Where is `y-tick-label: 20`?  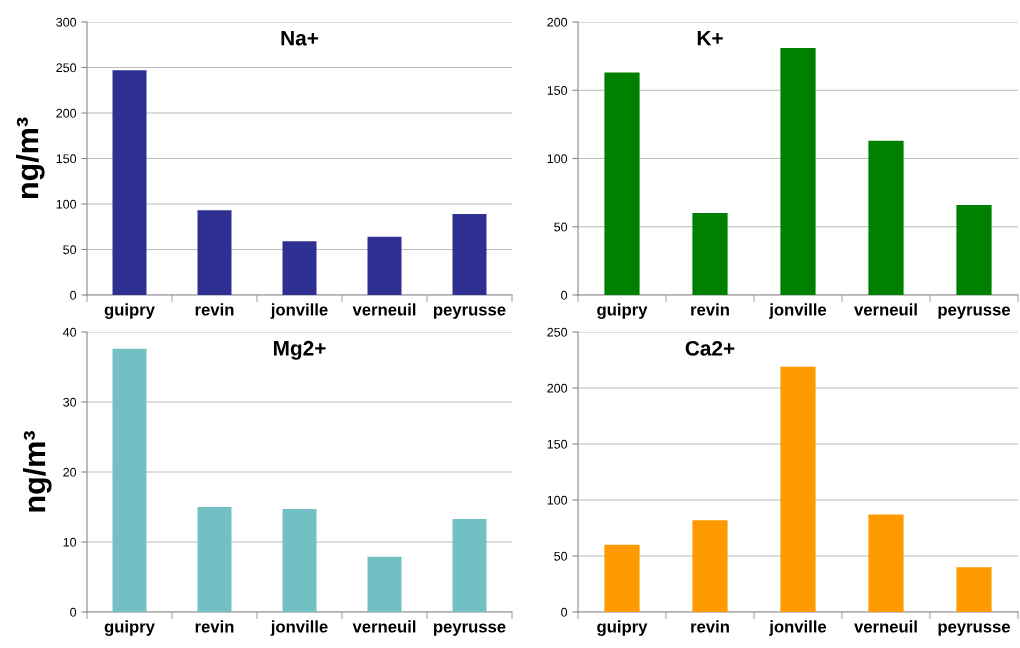 y-tick-label: 20 is located at coordinates (70, 472).